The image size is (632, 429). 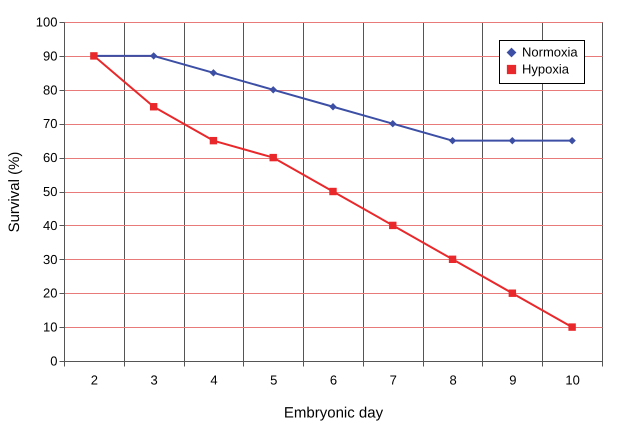 I want to click on x-tick-label: 7, so click(x=393, y=380).